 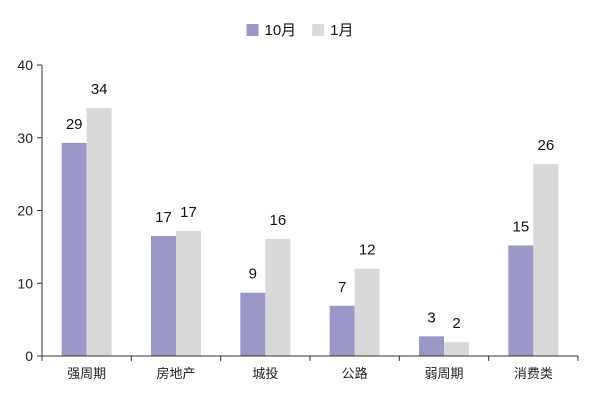 What do you see at coordinates (25, 138) in the screenshot?
I see `y-tick-label: 30` at bounding box center [25, 138].